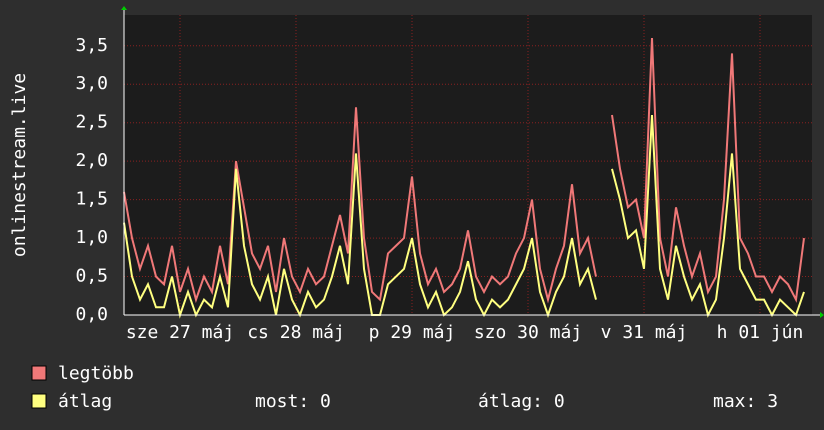 The width and height of the screenshot is (824, 430). What do you see at coordinates (644, 332) in the screenshot?
I see `x-tick-label: v 31 máj` at bounding box center [644, 332].